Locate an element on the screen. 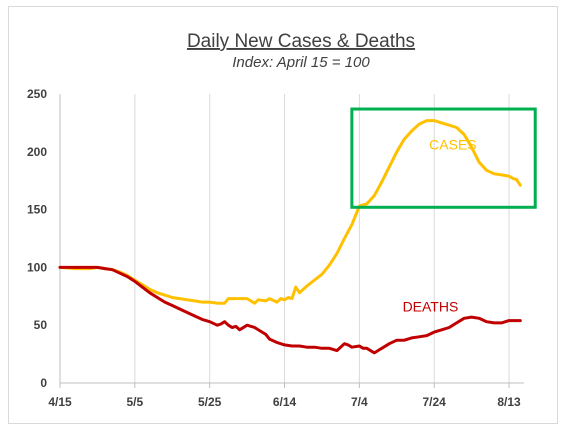 The width and height of the screenshot is (566, 436). x-tick-label: 6/14 is located at coordinates (285, 402).